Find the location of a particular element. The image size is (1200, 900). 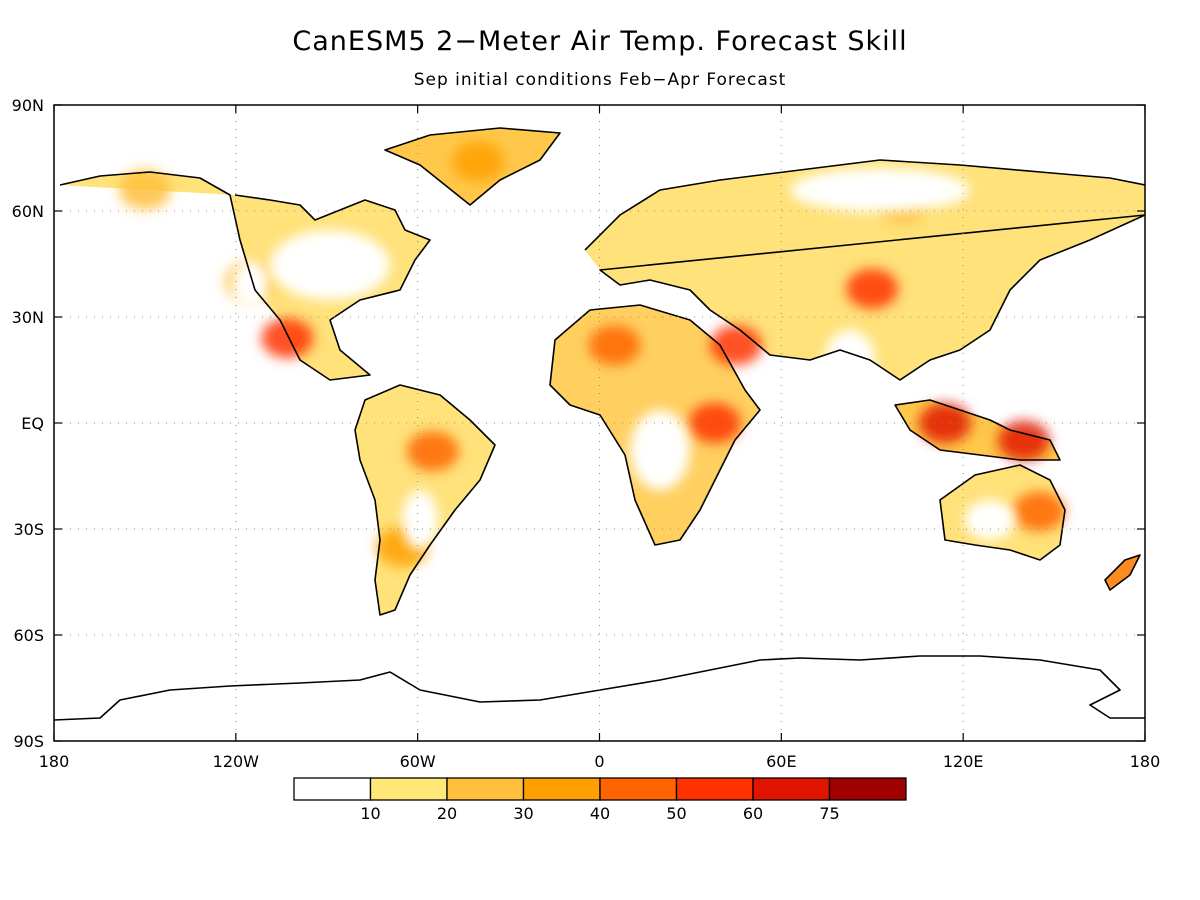

skill-region-greenland is located at coordinates (478, 161).